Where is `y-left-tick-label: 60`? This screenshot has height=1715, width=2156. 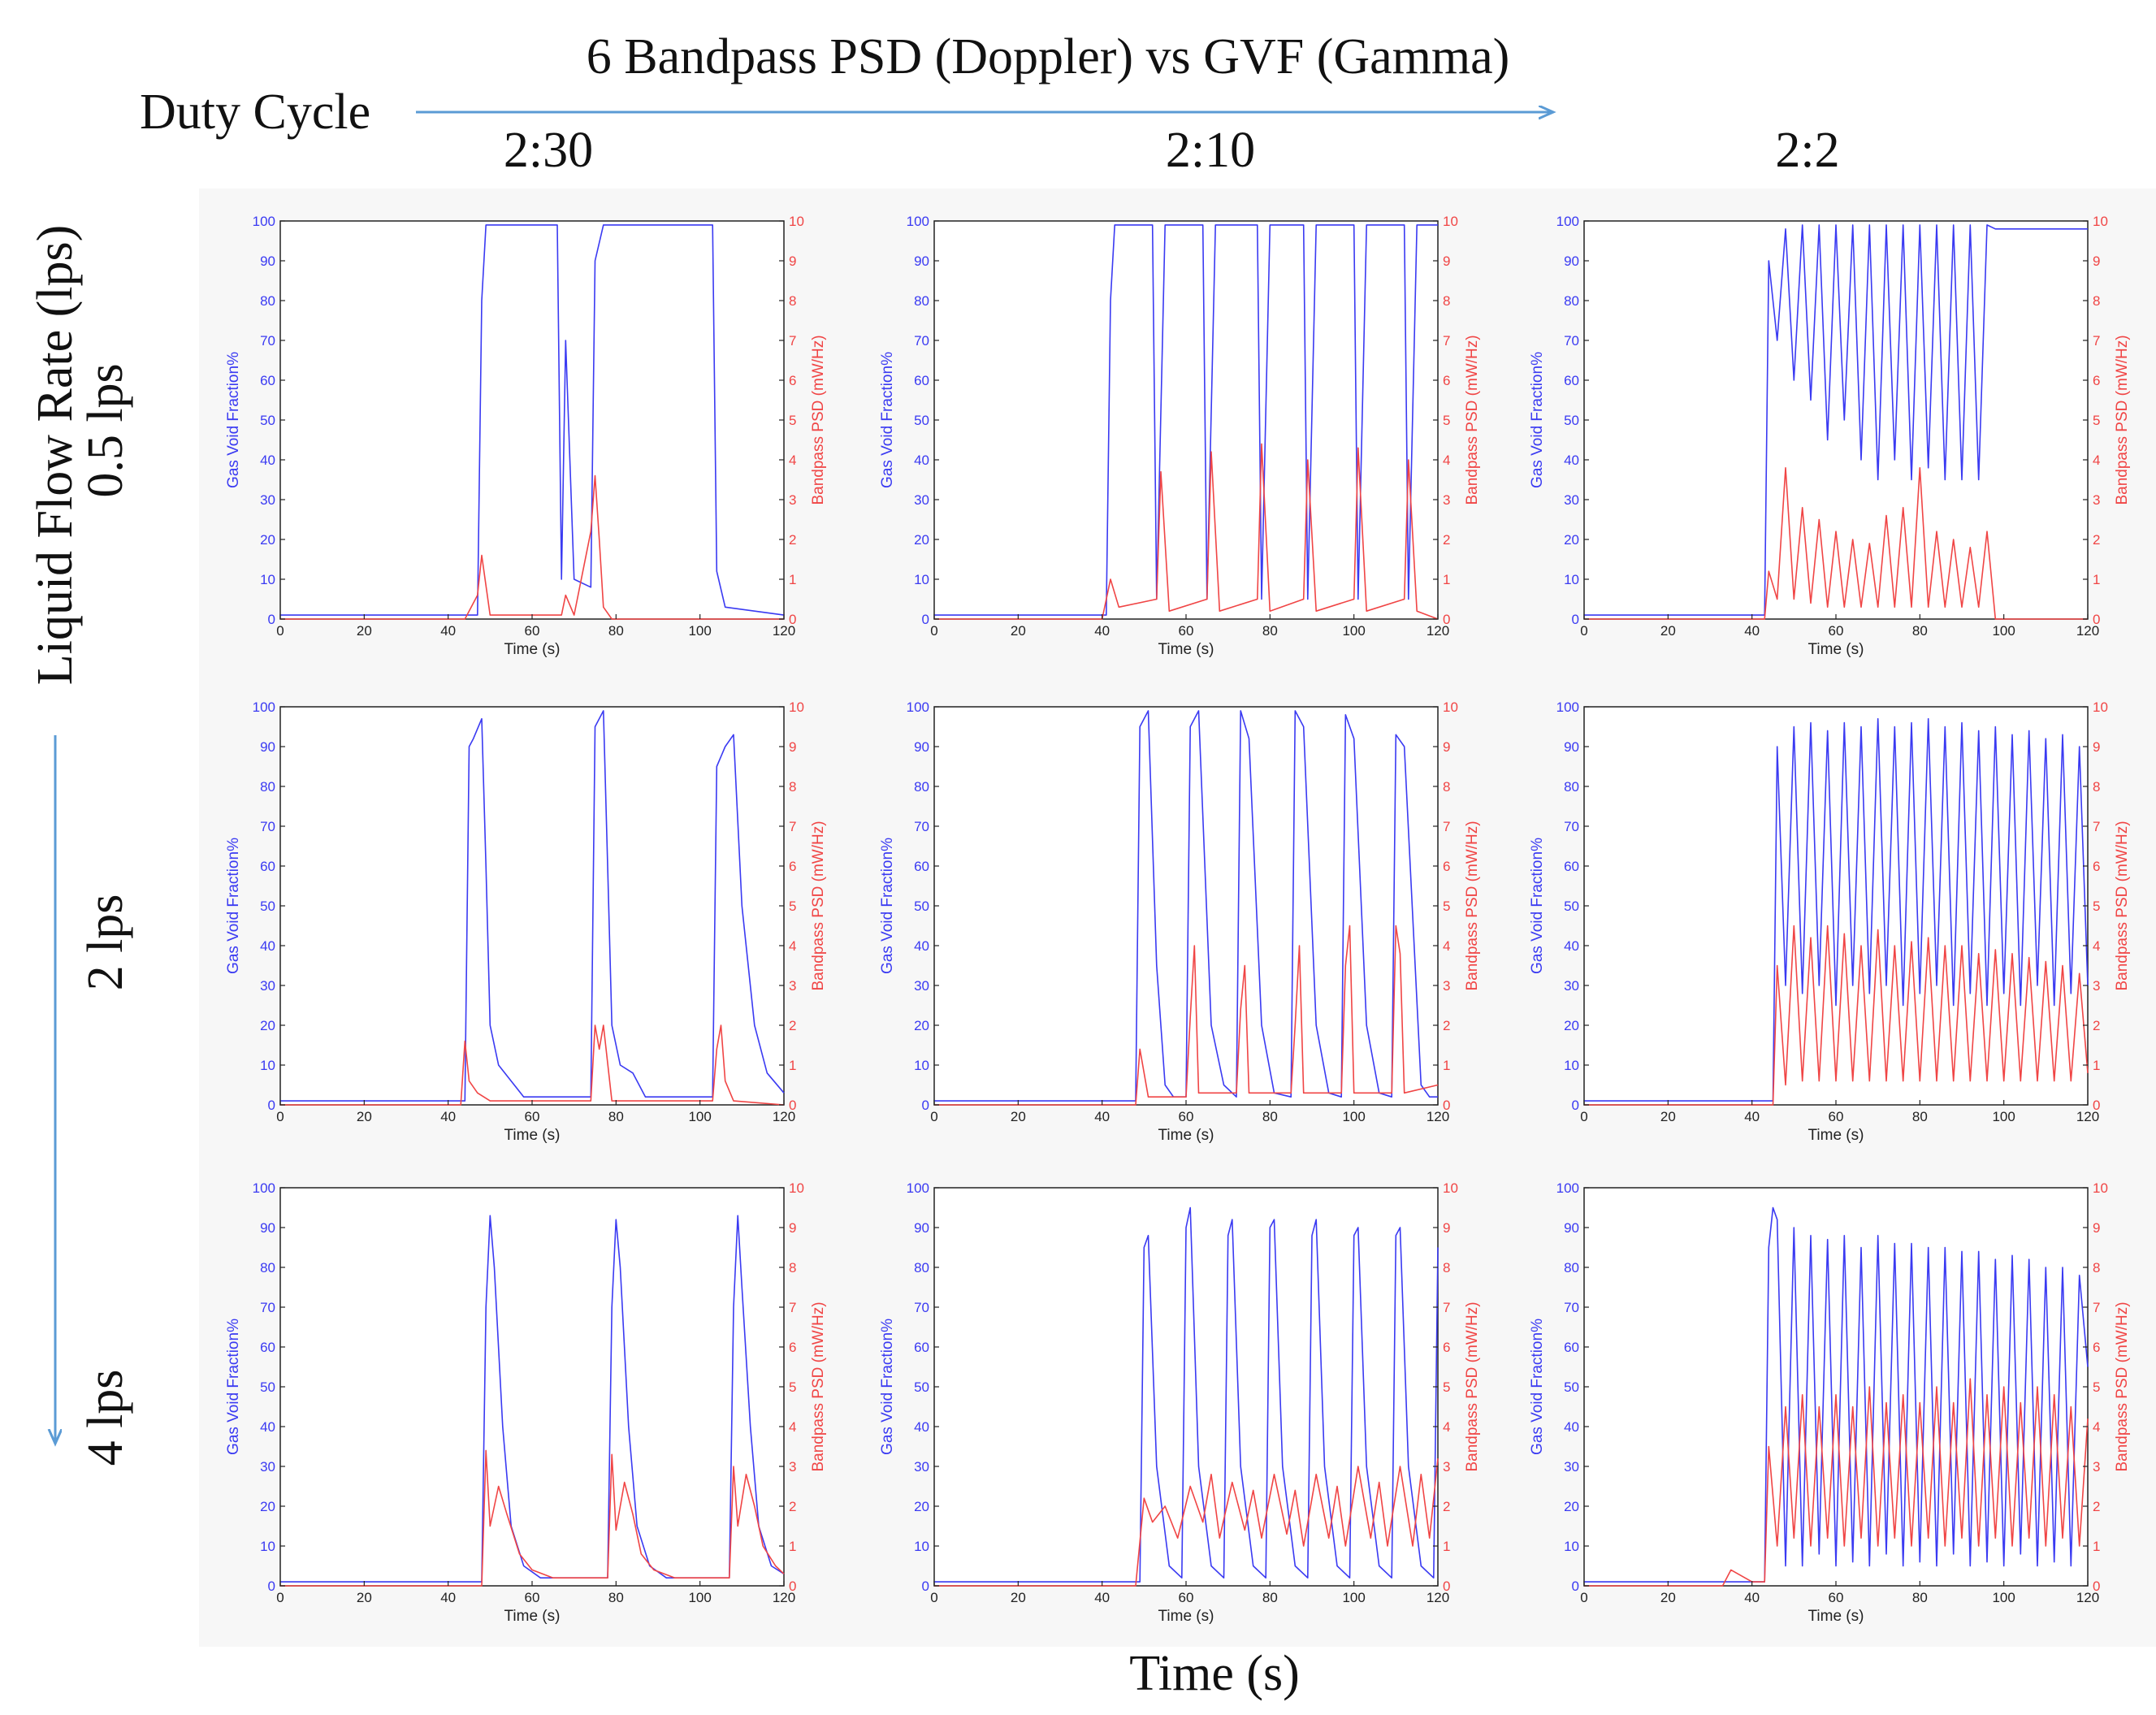
y-left-tick-label: 60 is located at coordinates (1572, 1347).